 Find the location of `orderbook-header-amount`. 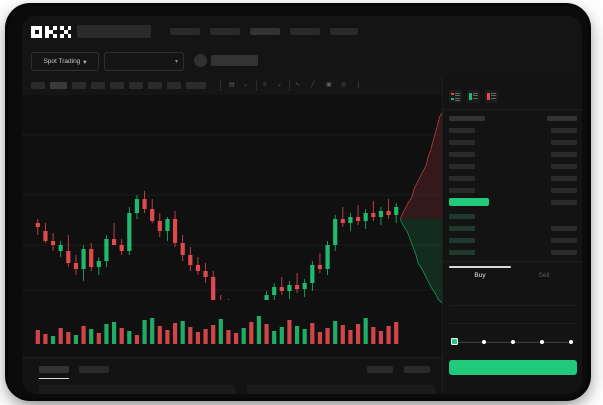

orderbook-header-amount is located at coordinates (562, 118).